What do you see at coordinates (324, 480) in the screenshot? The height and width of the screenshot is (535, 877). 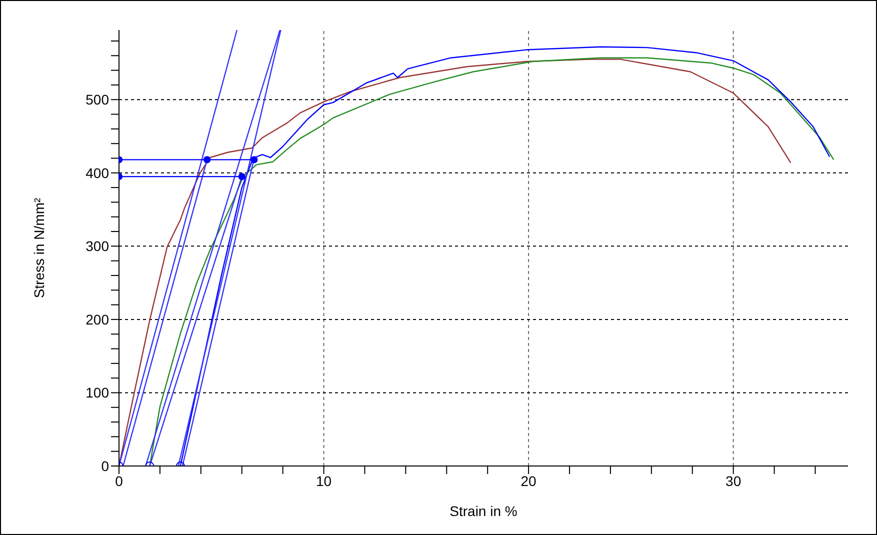 I see `x-tick-label: 10` at bounding box center [324, 480].